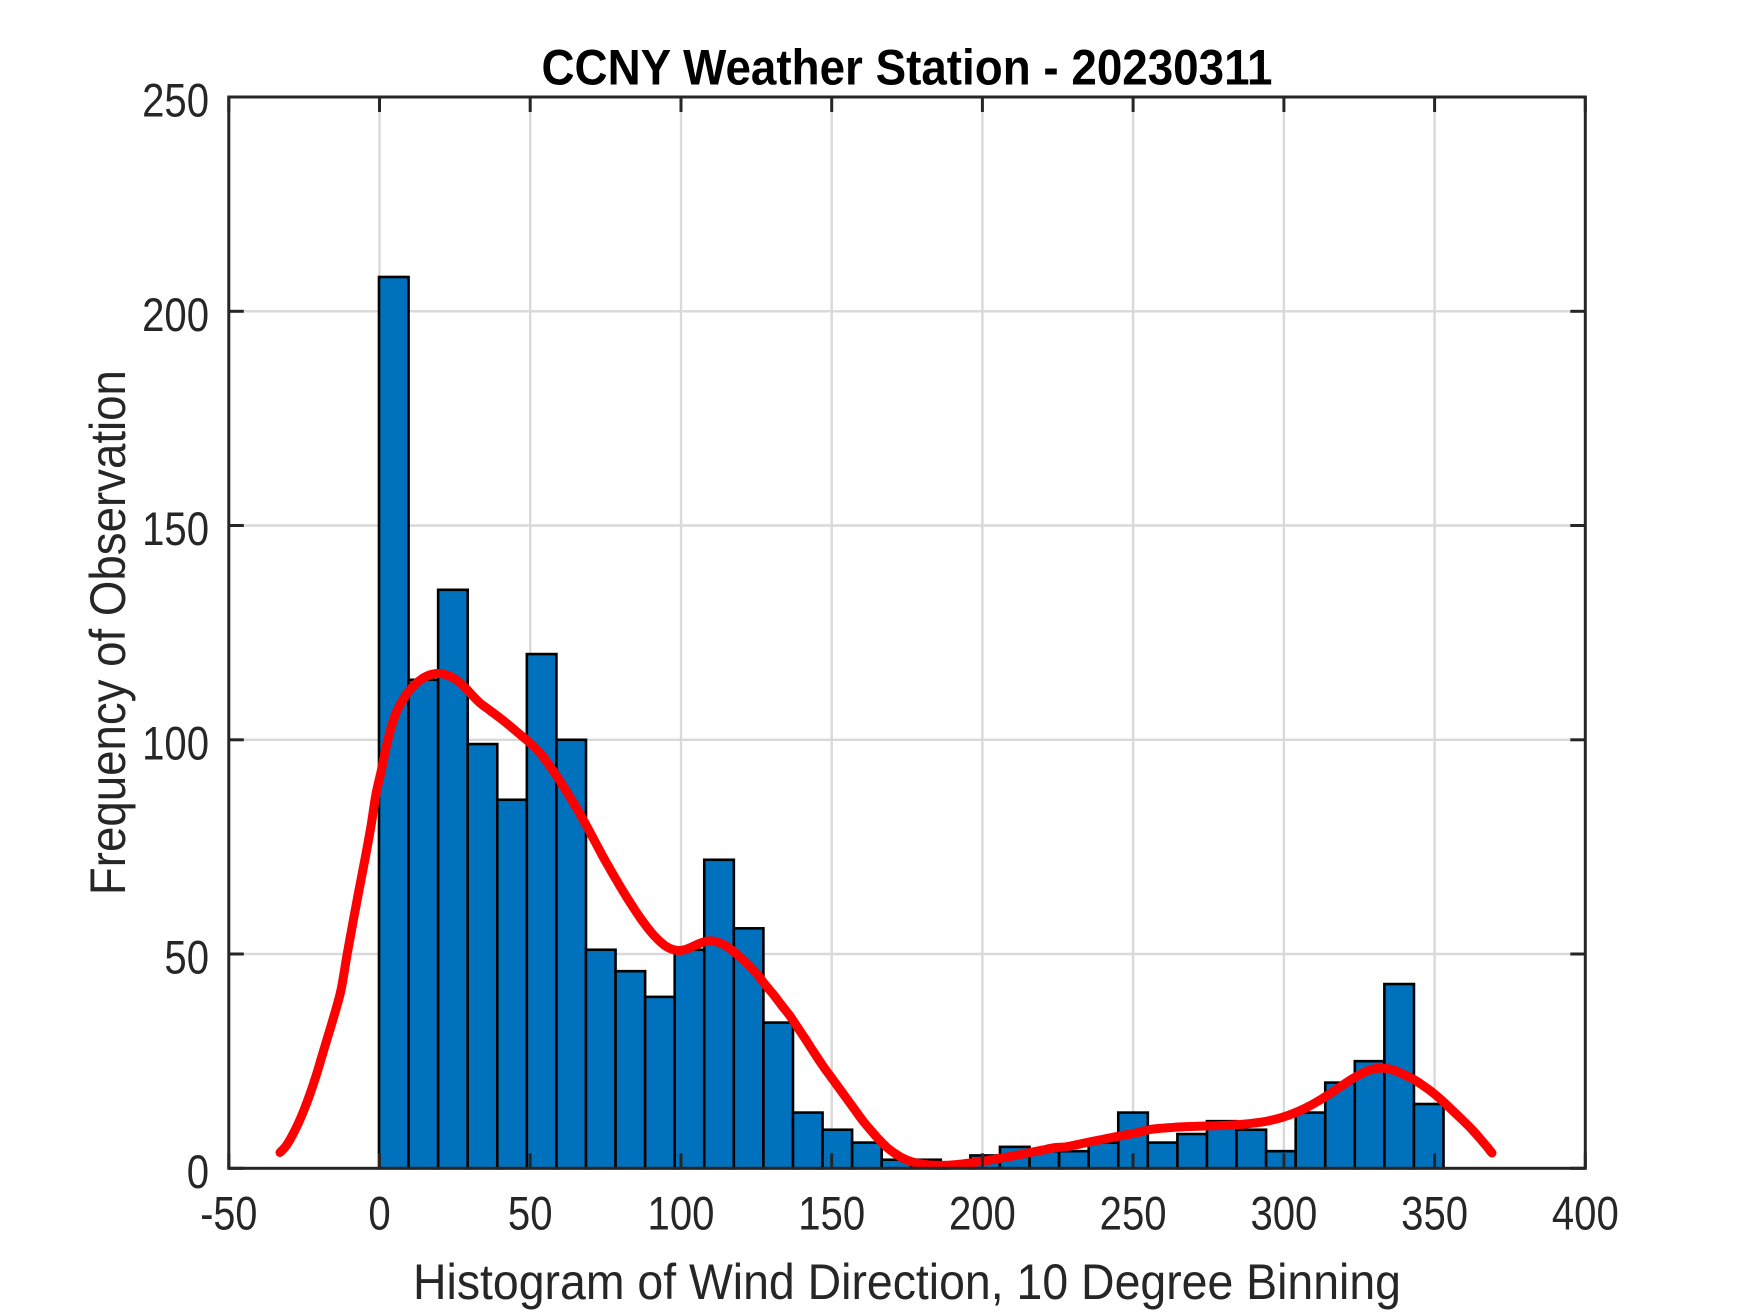 This screenshot has width=1750, height=1313. I want to click on svg-text:CCNY Weather Station - 2023031: CCNY Weather Station - 20230311, so click(907, 66).